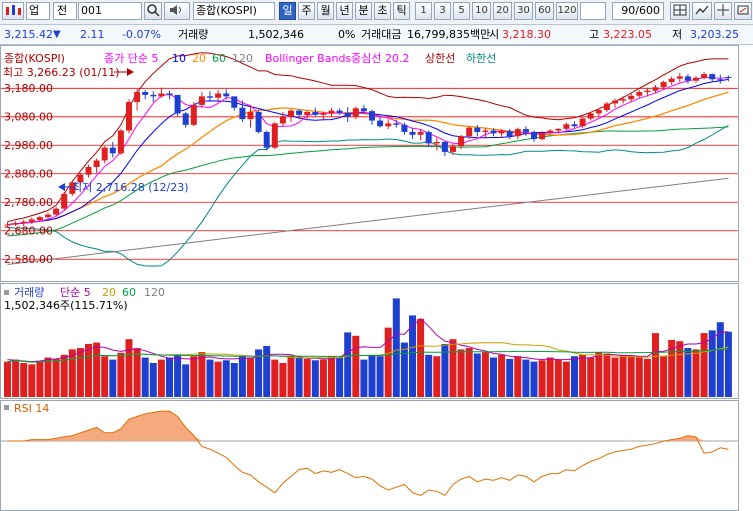 This screenshot has height=511, width=753. Describe the element at coordinates (442, 11) in the screenshot. I see `interval-3: 3` at that location.